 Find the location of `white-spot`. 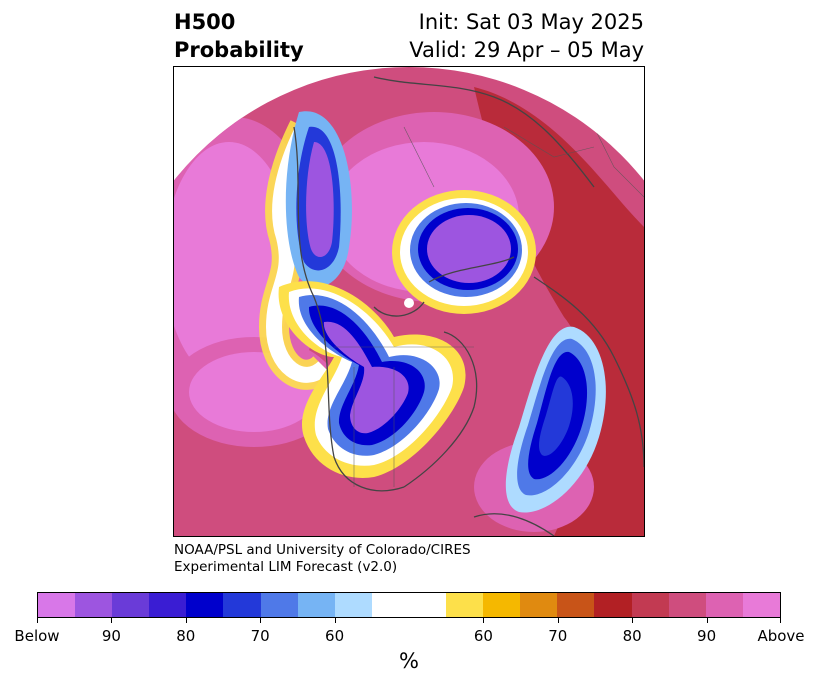

white-spot is located at coordinates (409, 303).